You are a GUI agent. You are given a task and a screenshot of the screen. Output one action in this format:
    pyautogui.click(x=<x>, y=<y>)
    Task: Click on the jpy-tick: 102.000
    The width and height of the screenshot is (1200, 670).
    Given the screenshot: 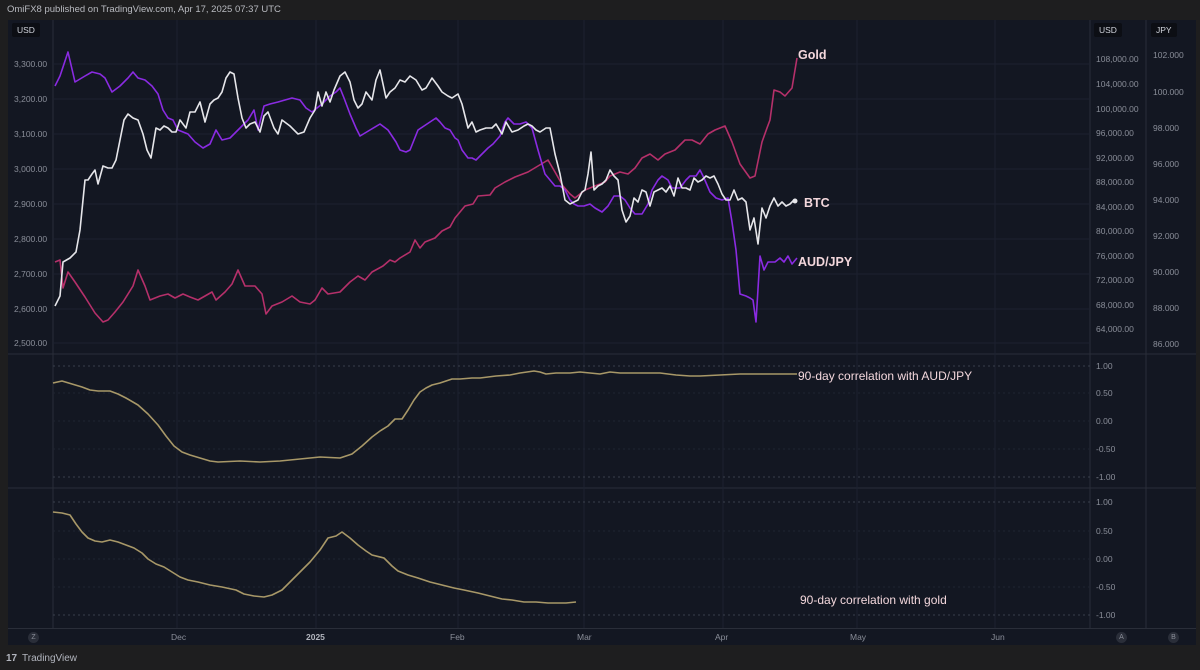 What is the action you would take?
    pyautogui.click(x=1168, y=55)
    